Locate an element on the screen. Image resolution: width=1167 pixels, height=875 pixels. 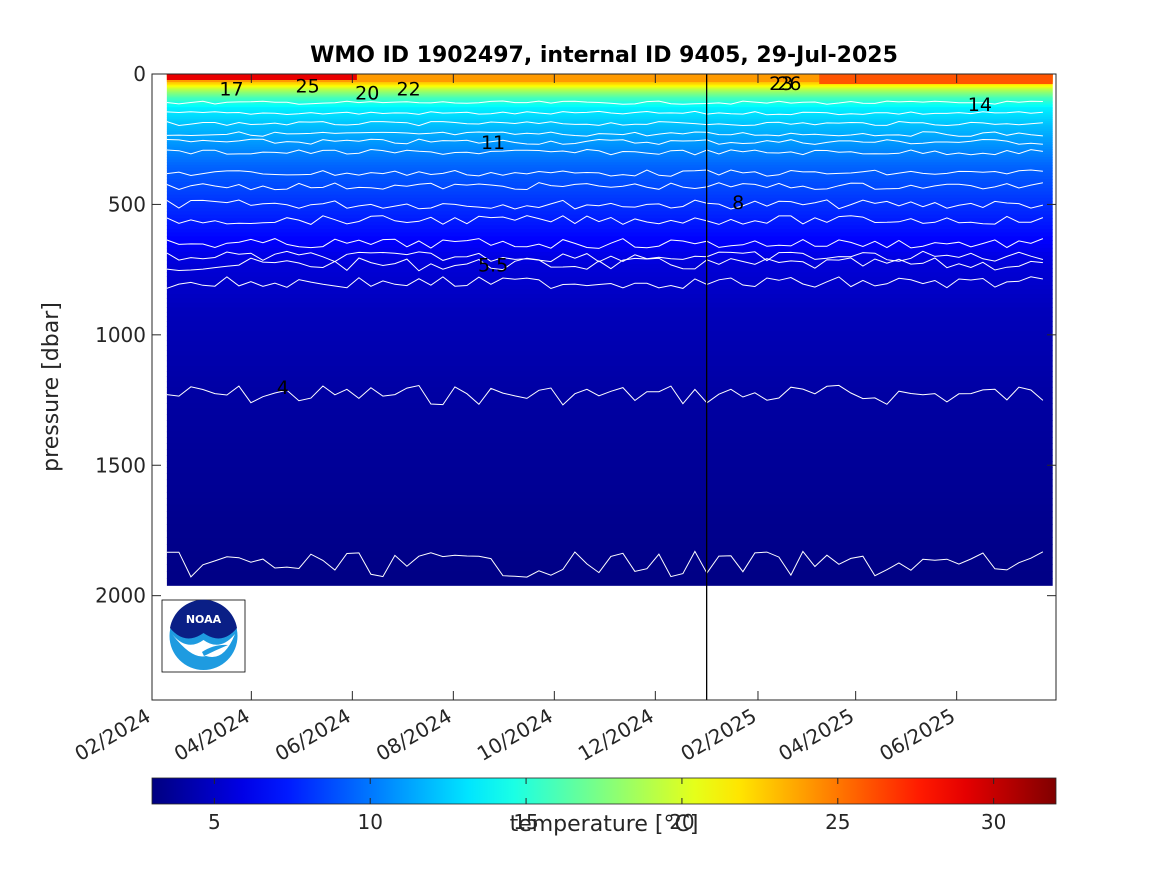
y-tick-label: 2000 is located at coordinates (120, 596).